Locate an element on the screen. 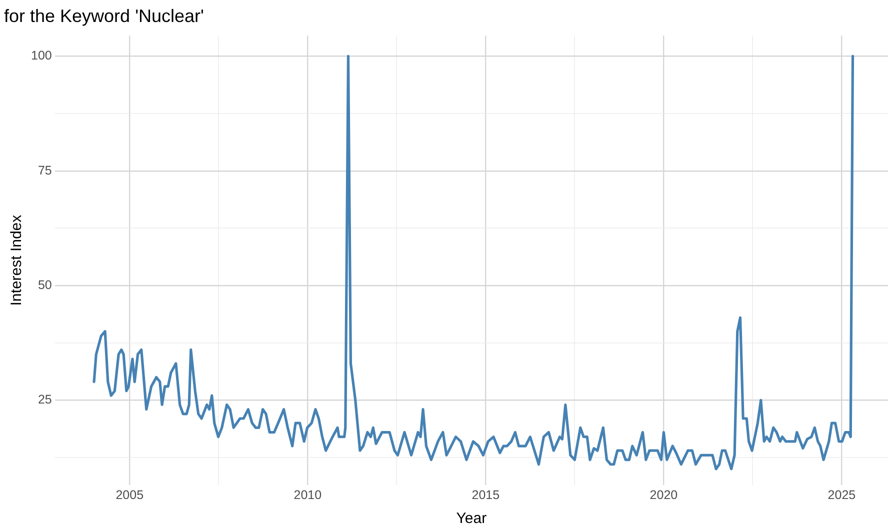 The image size is (888, 532). x-axis-title: Year is located at coordinates (471, 519).